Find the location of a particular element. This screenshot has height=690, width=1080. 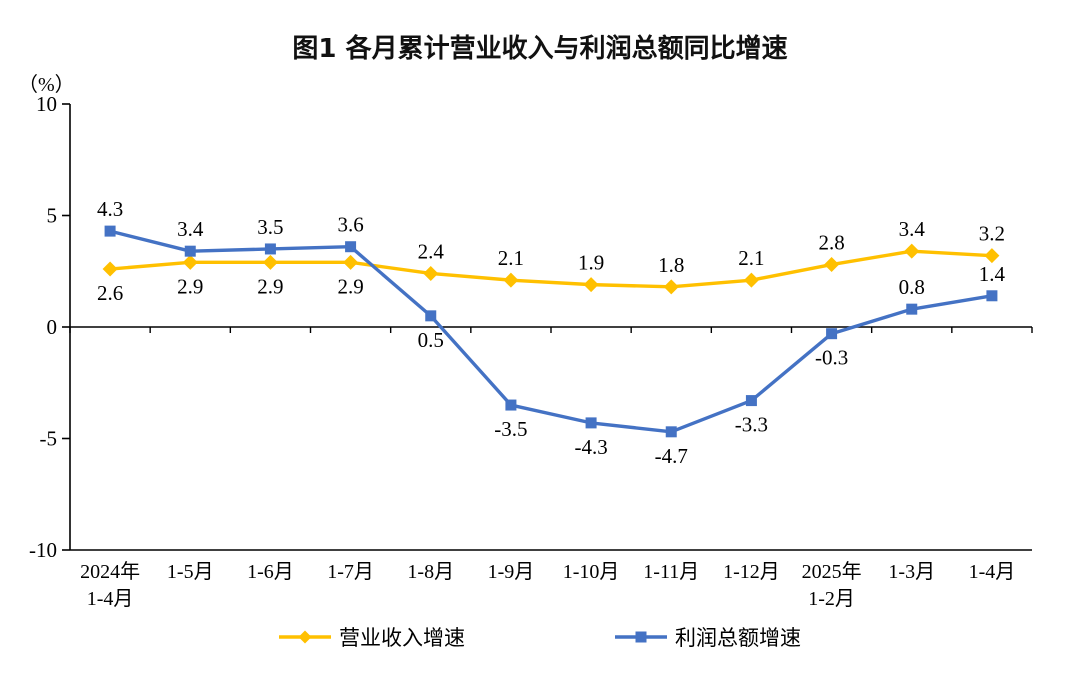

svg-text: 1-8月 is located at coordinates (430, 572).